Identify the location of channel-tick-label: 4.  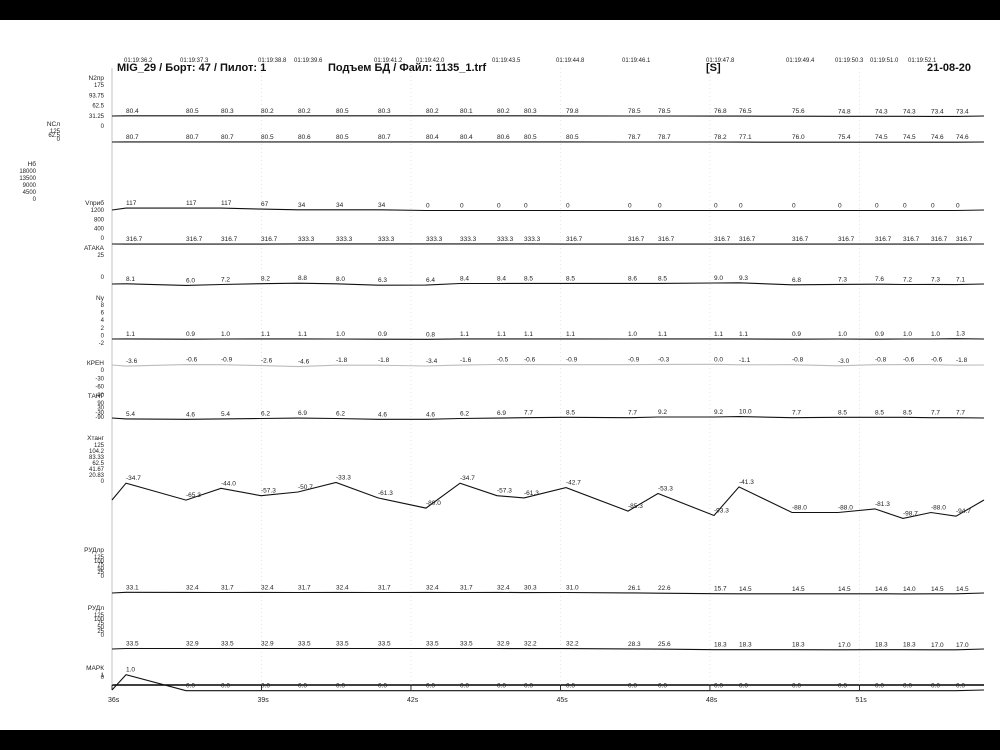
(103, 321).